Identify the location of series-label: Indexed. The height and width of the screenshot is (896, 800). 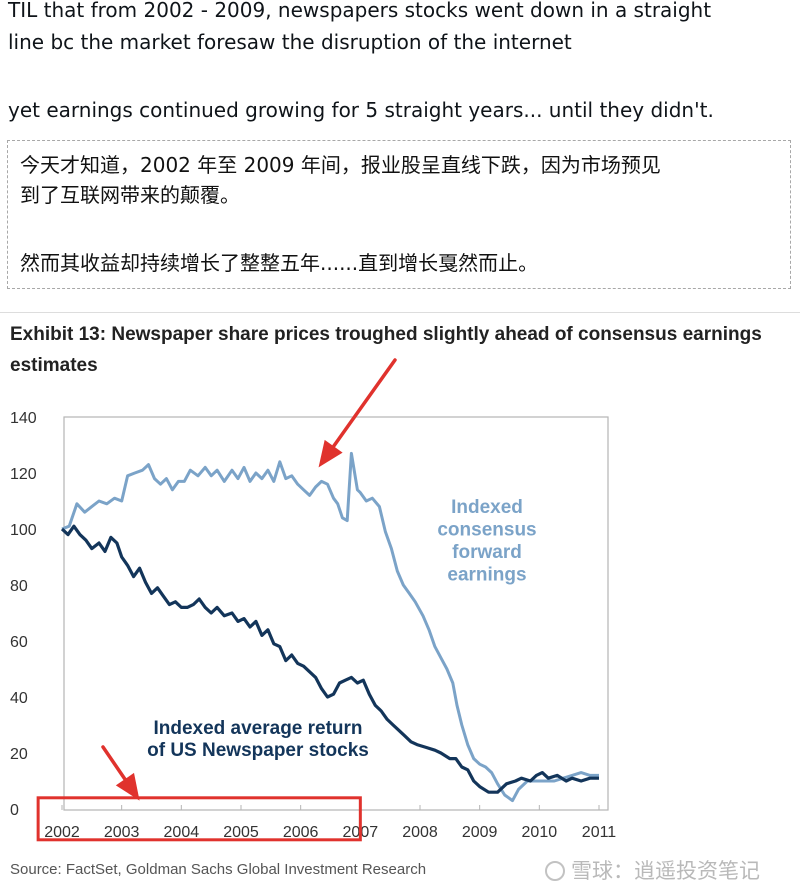
(487, 507).